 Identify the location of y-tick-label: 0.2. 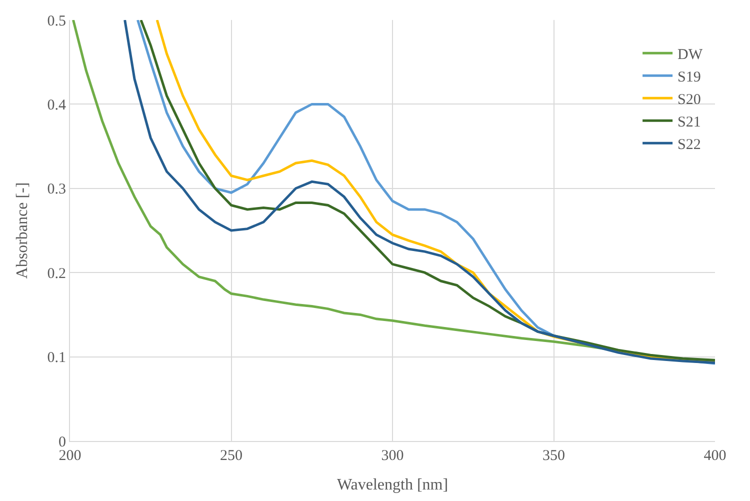
(56, 274).